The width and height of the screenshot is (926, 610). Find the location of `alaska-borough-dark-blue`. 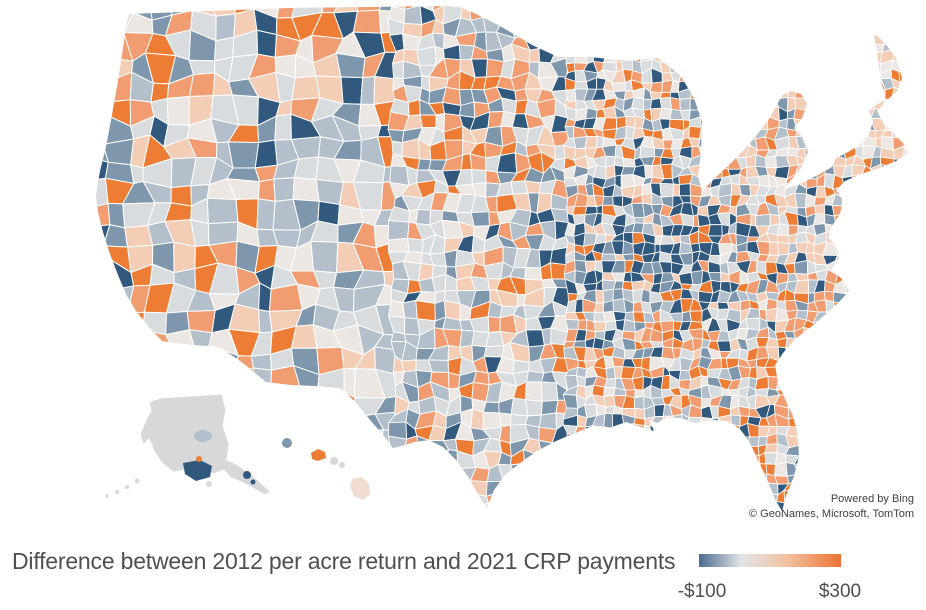

alaska-borough-dark-blue is located at coordinates (197, 470).